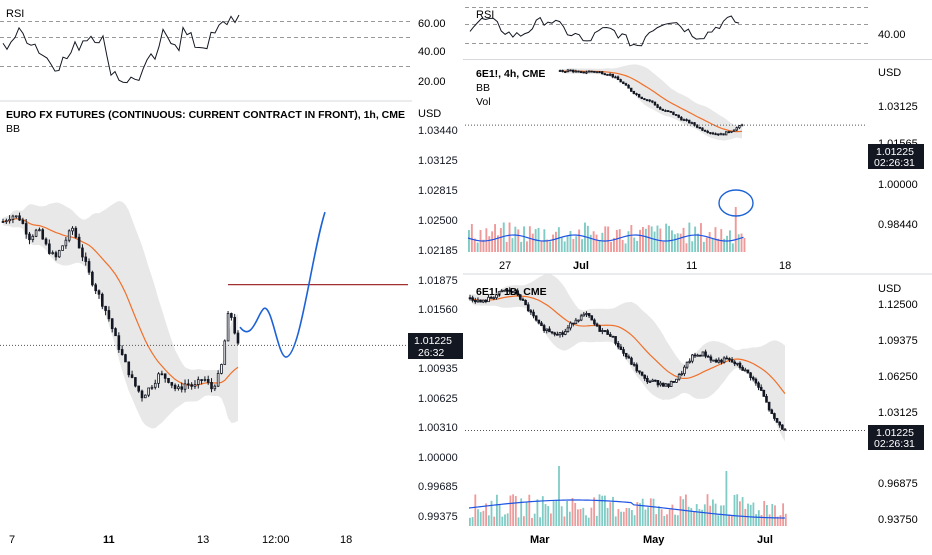  What do you see at coordinates (13, 129) in the screenshot?
I see `left-indicator-label: BB` at bounding box center [13, 129].